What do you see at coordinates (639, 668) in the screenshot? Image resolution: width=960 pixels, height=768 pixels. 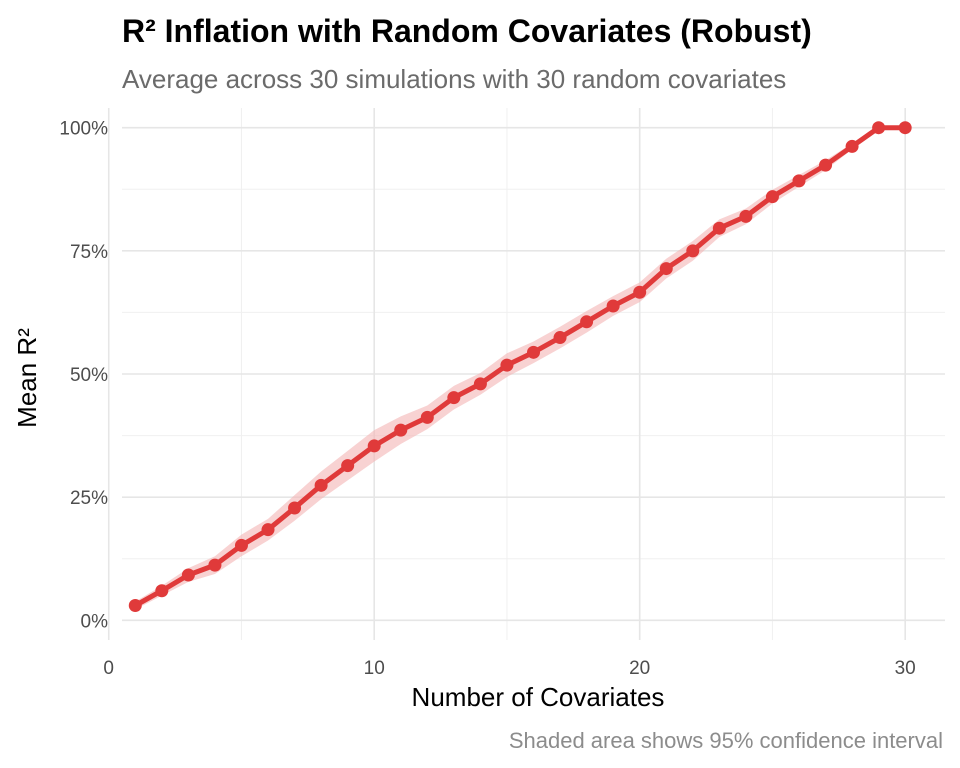 I see `x-tick-label: 20` at bounding box center [639, 668].